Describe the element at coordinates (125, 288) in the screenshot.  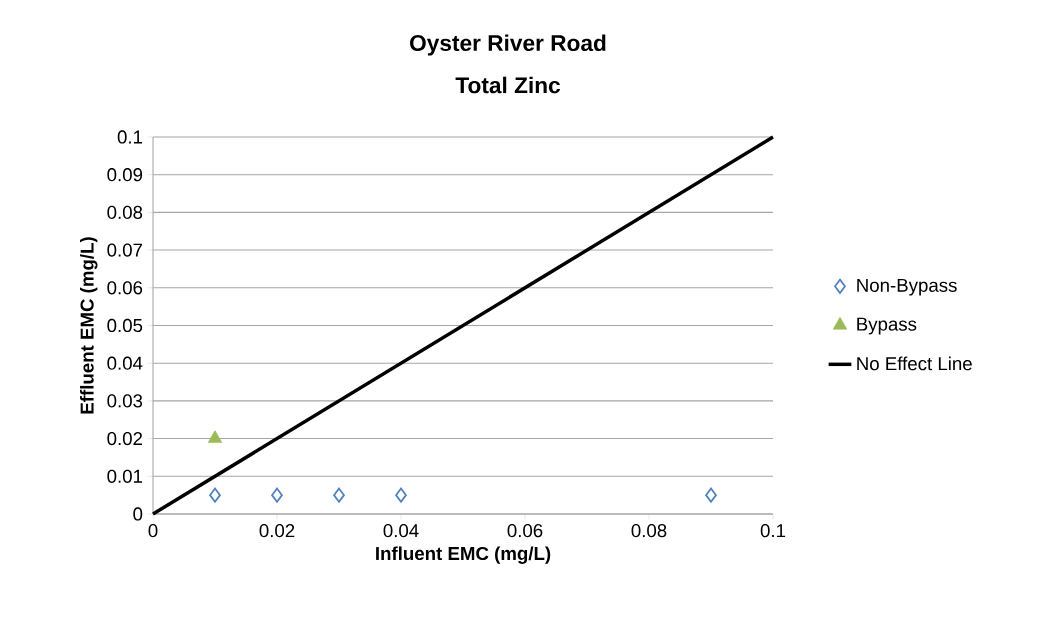
I see `y-tick-label: 0.06` at that location.